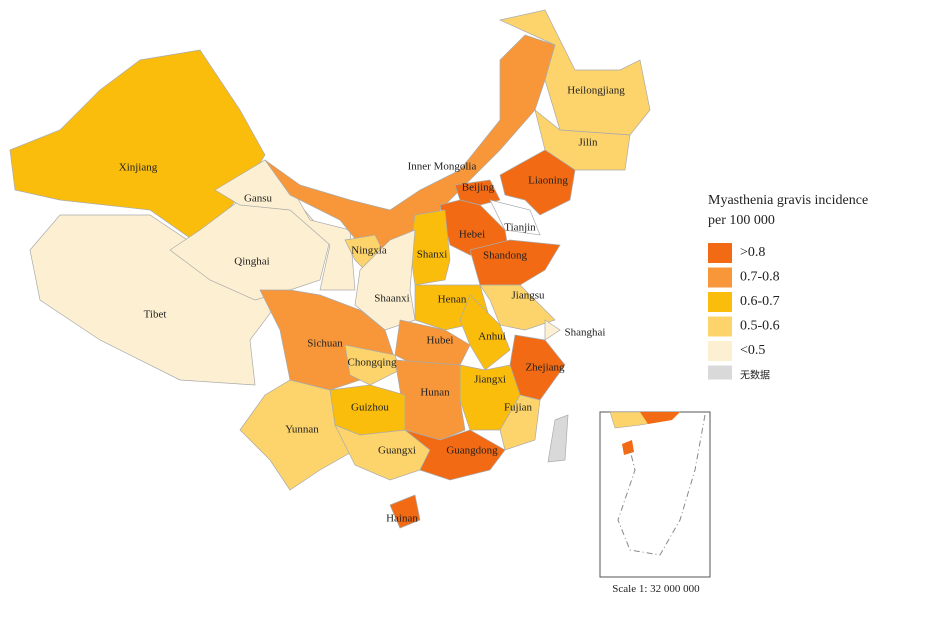  What do you see at coordinates (452, 300) in the screenshot?
I see `province-label: Henan` at bounding box center [452, 300].